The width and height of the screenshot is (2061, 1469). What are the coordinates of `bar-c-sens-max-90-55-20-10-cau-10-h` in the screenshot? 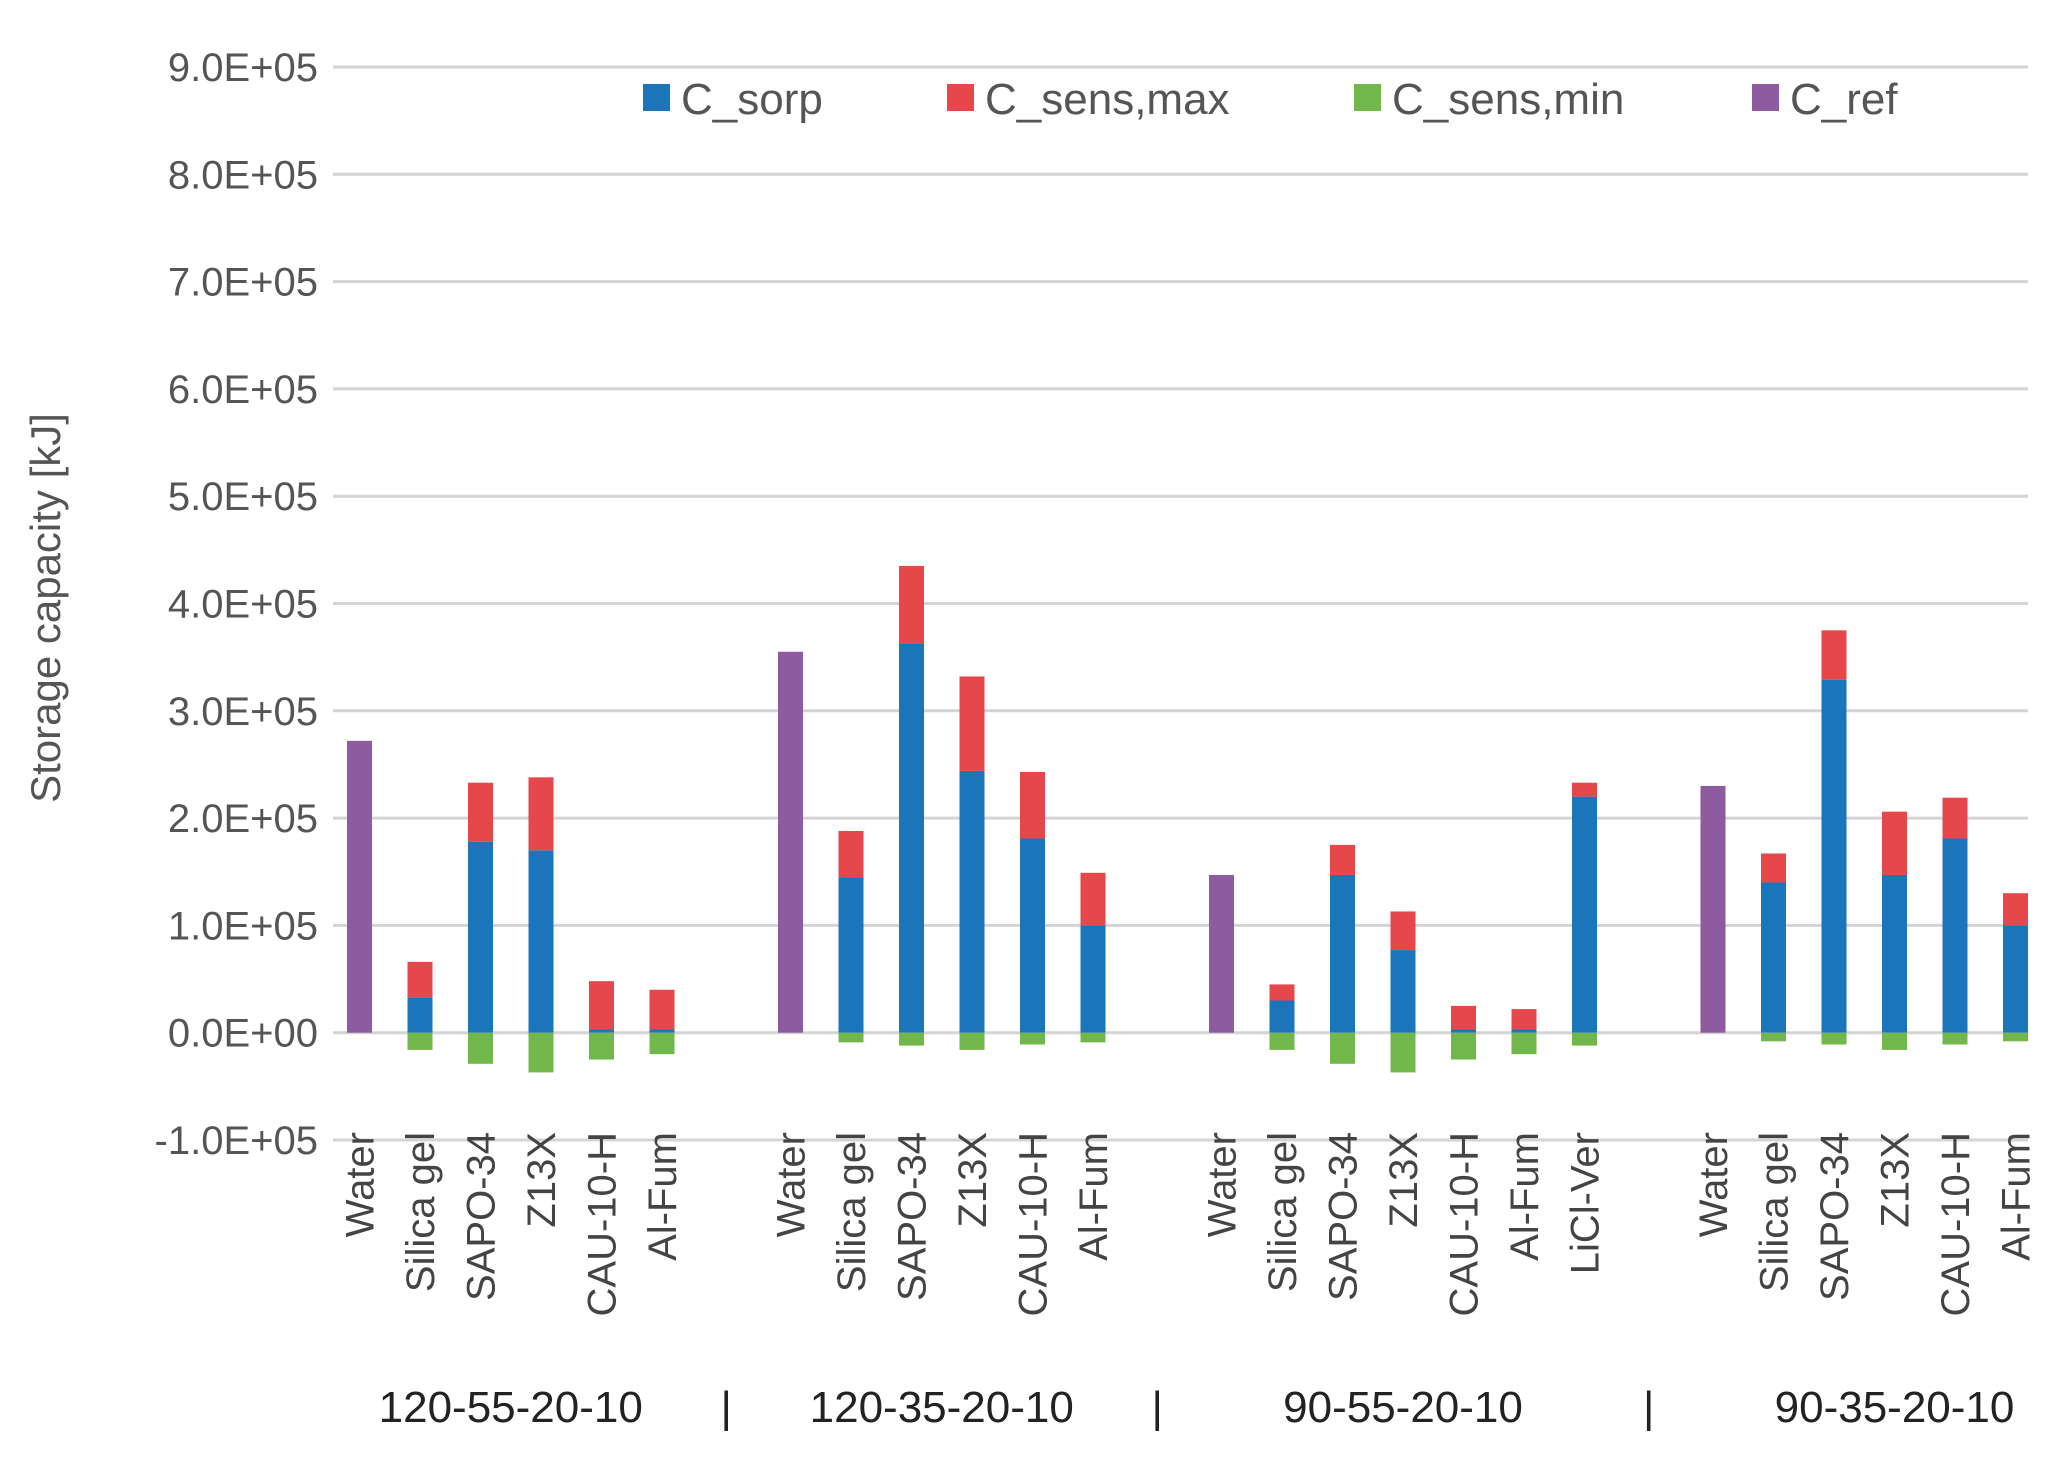 It's located at (1463, 1017).